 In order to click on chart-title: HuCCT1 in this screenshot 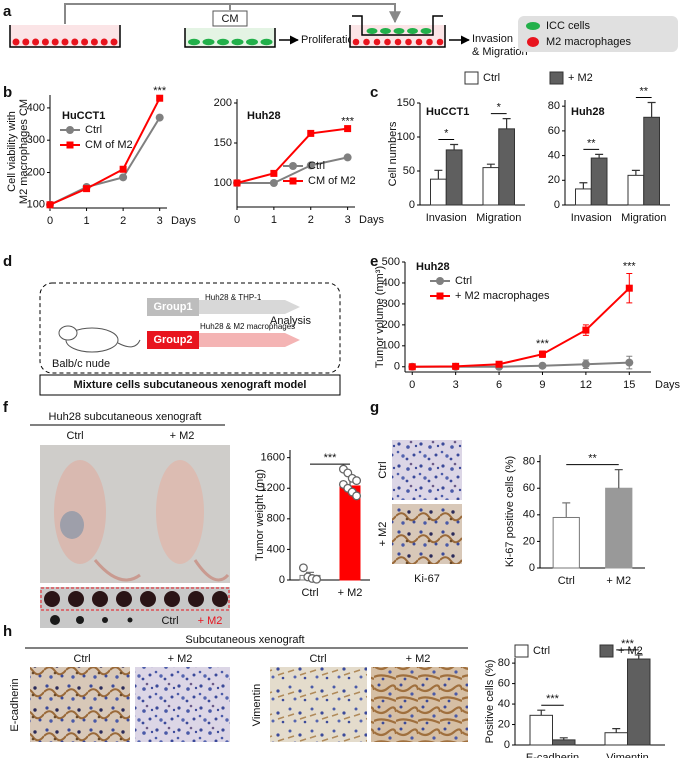, I will do `click(447, 112)`.